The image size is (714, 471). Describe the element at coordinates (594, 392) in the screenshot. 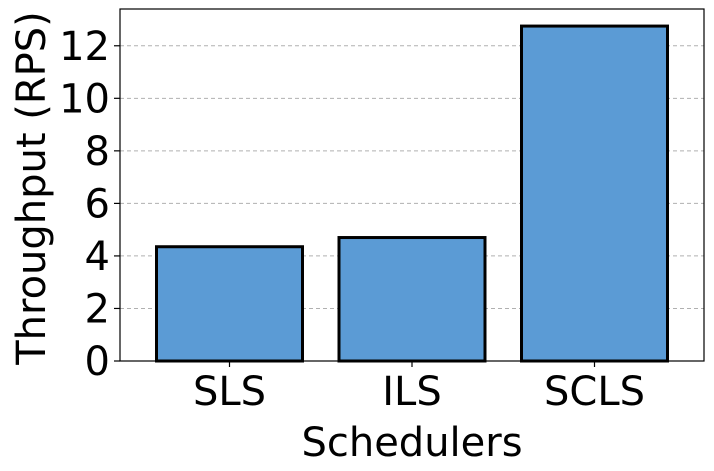

I see `x-tick-label-scls: SCLS` at that location.